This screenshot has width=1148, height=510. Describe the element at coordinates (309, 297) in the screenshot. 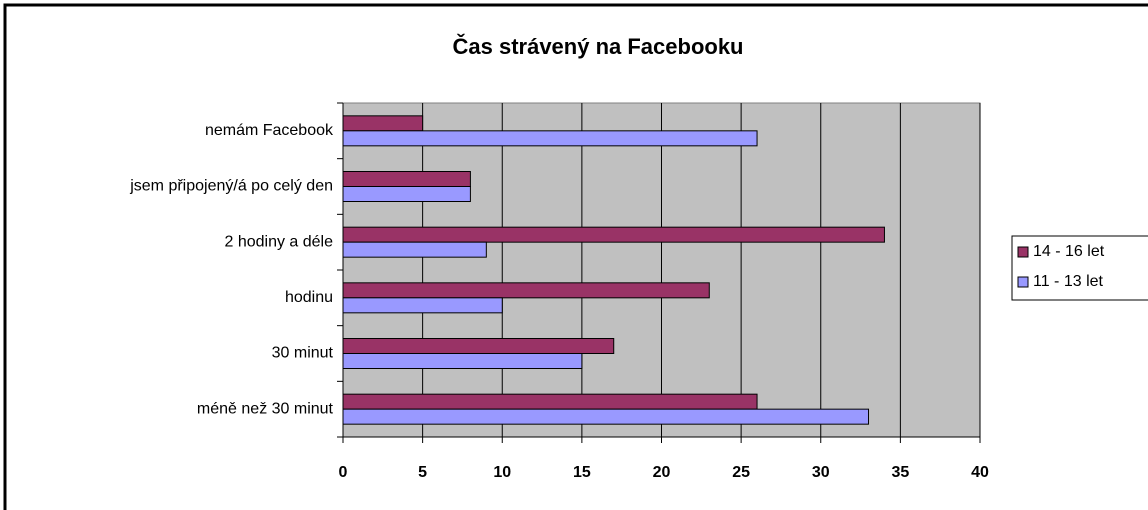

I see `y-tick-label: hodinu` at that location.